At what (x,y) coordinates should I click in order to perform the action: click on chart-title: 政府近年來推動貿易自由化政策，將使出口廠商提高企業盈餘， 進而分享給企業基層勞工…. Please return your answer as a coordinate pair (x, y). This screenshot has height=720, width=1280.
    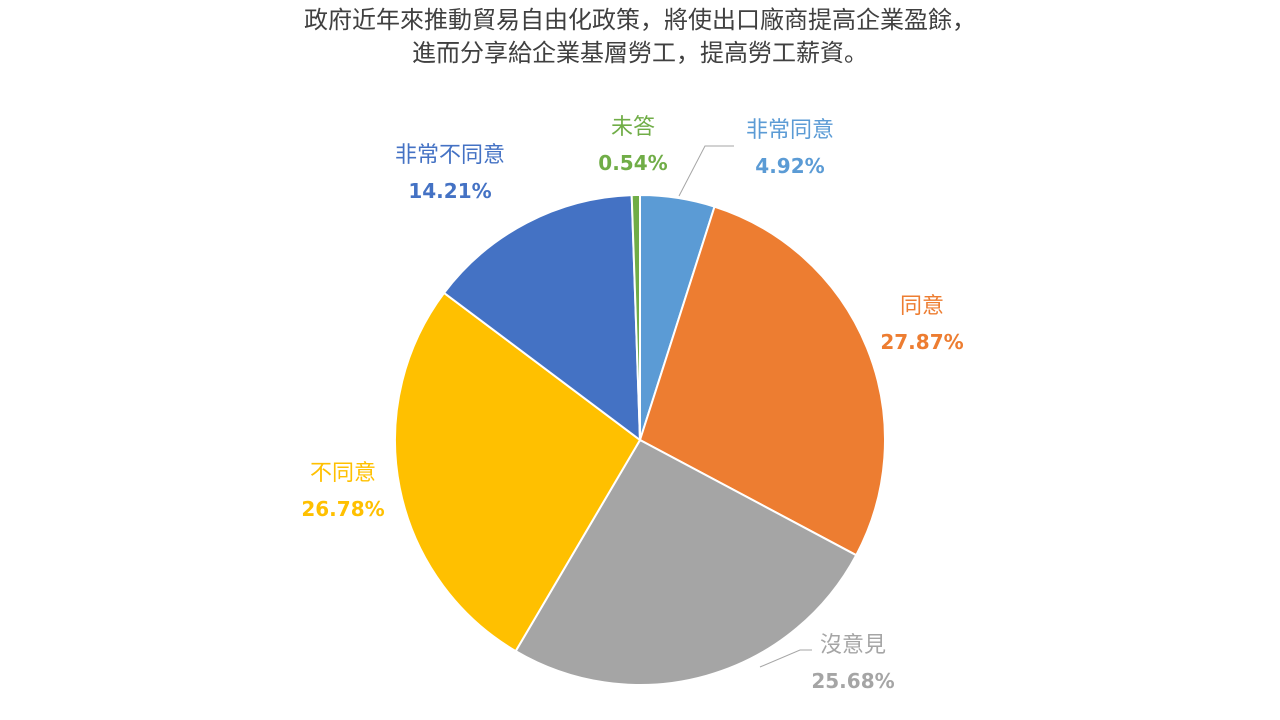
    Looking at the image, I should click on (640, 37).